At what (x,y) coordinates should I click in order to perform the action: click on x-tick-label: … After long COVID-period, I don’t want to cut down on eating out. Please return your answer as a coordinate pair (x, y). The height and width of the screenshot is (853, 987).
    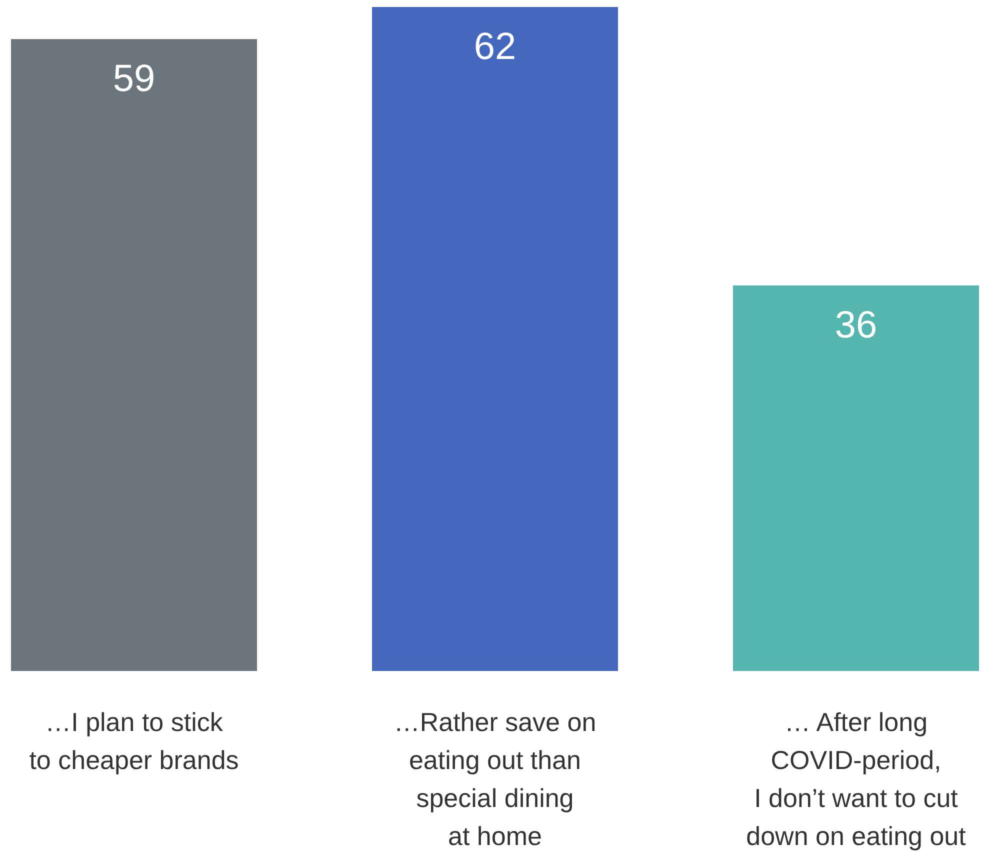
    Looking at the image, I should click on (856, 779).